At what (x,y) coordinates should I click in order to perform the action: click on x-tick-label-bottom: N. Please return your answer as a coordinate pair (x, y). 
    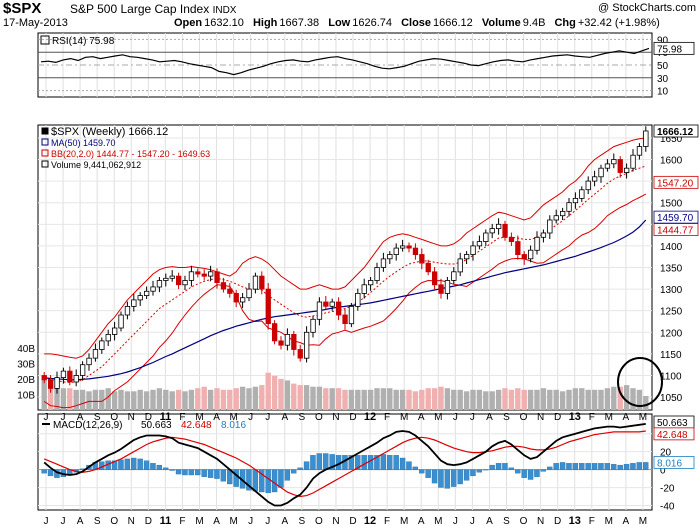
    Looking at the image, I should click on (335, 521).